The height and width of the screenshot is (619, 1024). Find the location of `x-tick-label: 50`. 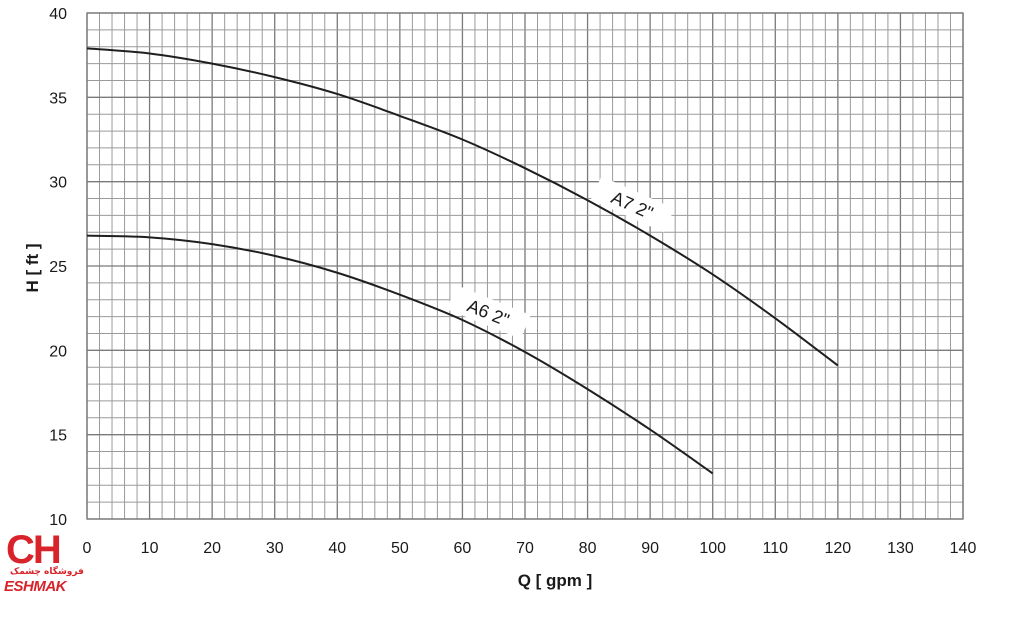

x-tick-label: 50 is located at coordinates (400, 548).